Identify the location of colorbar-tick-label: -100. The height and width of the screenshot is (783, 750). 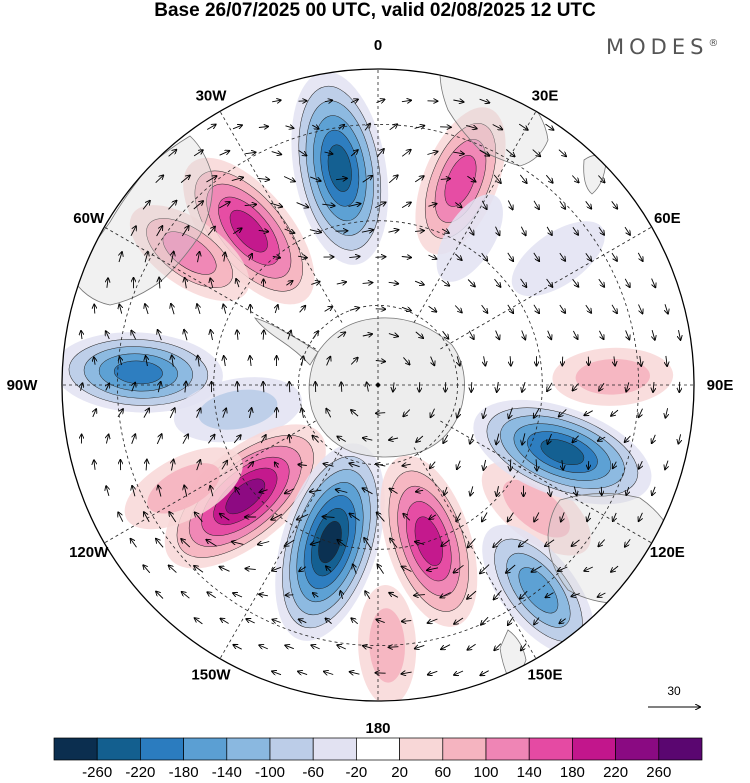
(270, 772).